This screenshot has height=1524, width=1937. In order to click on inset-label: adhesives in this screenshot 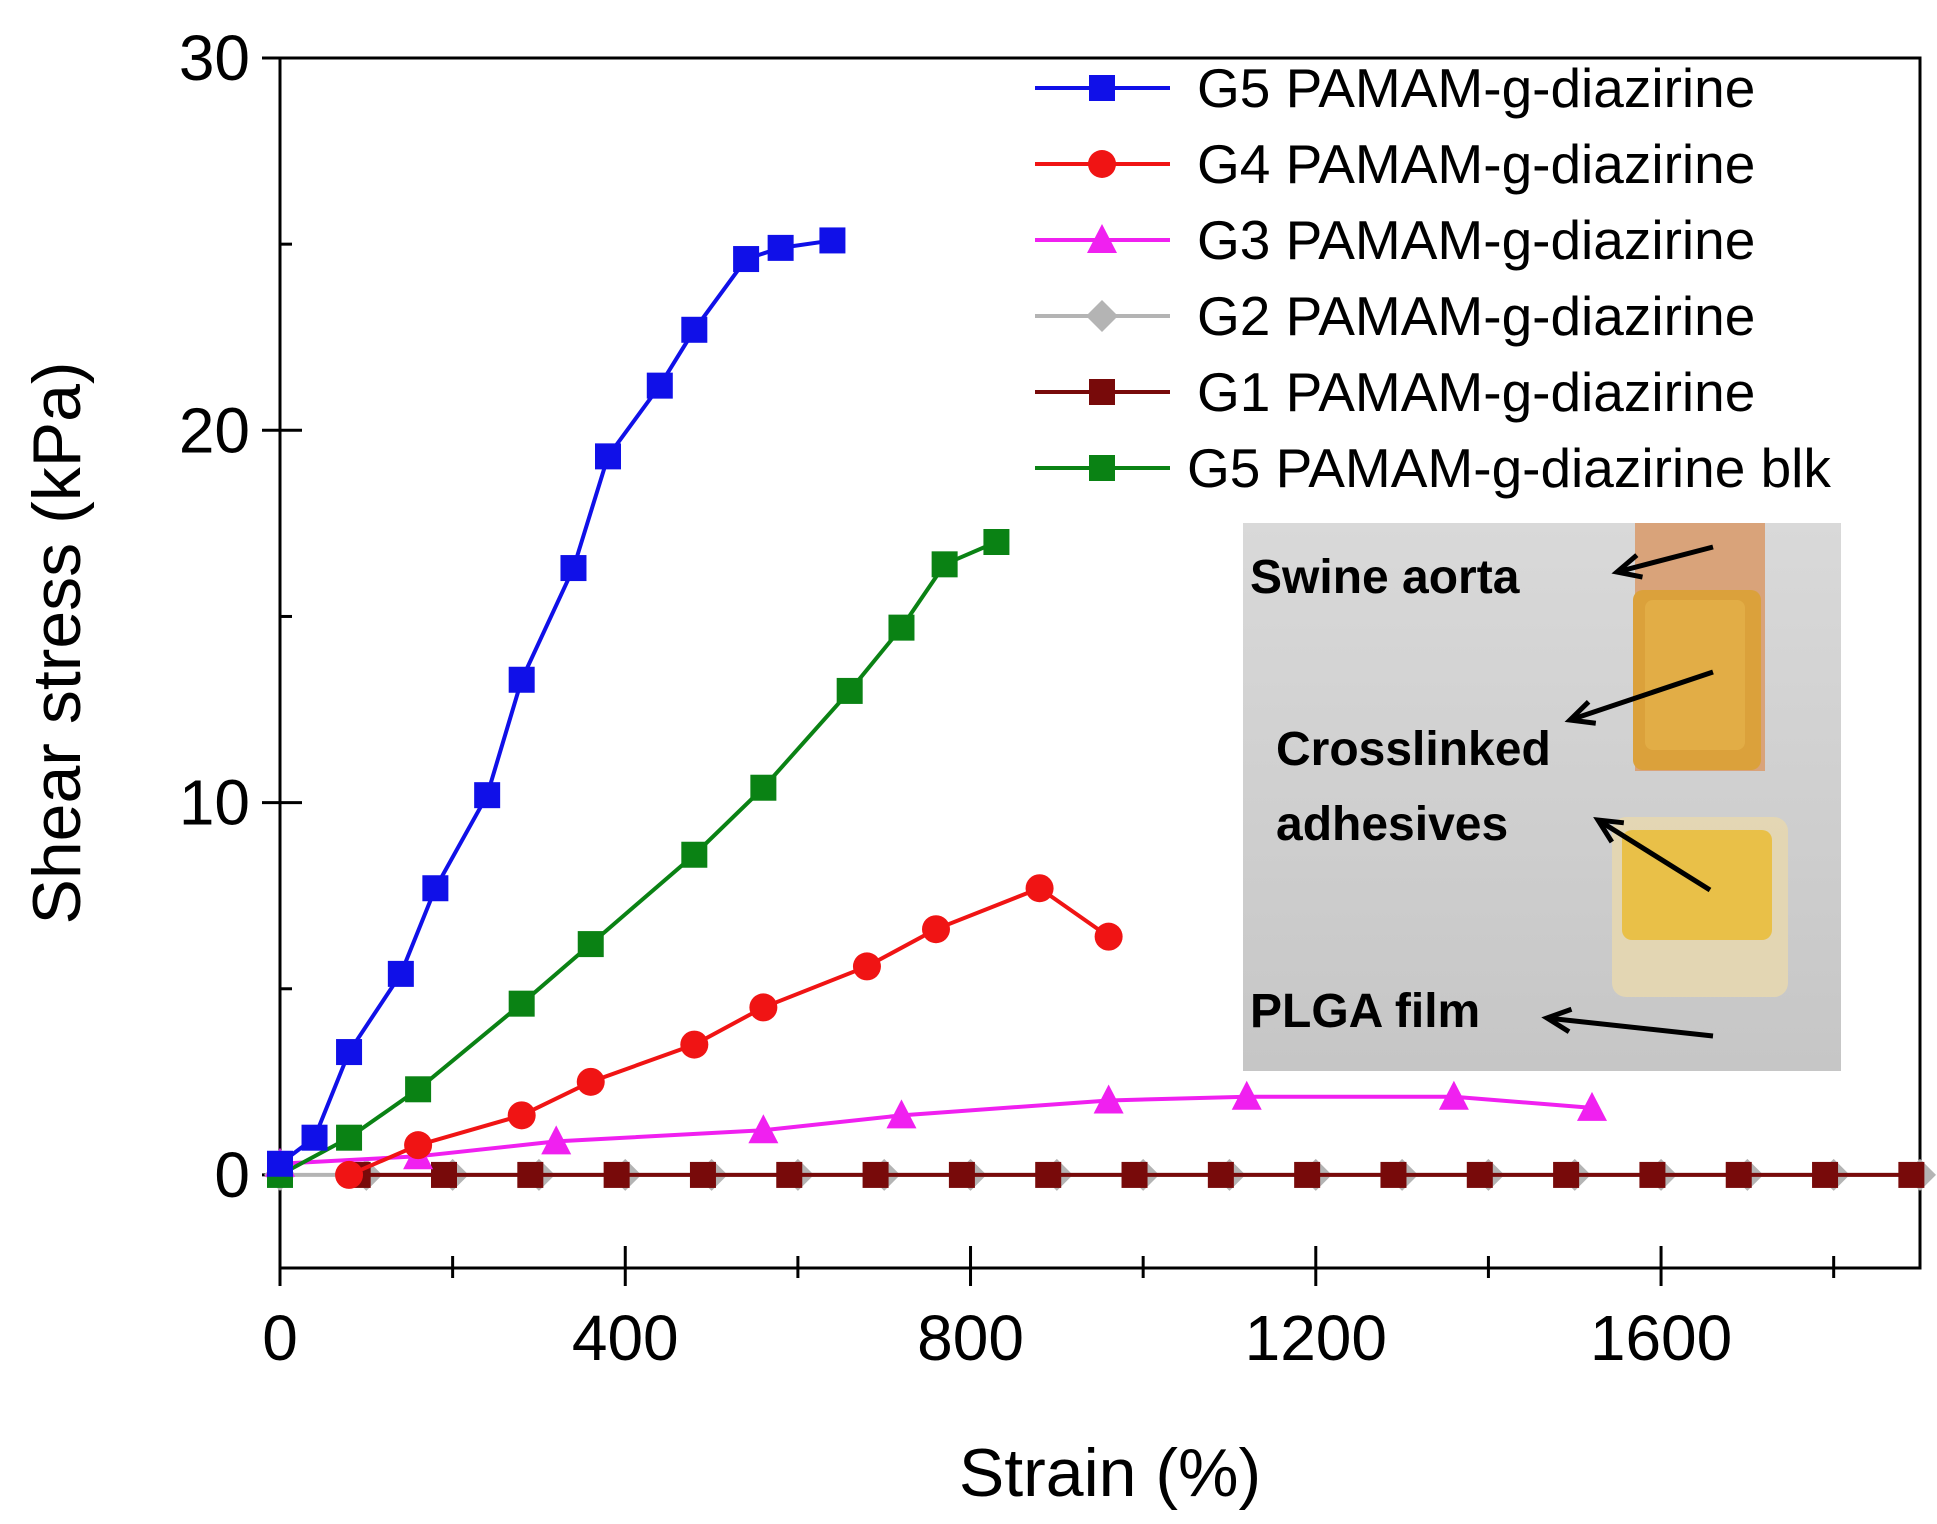, I will do `click(1392, 824)`.